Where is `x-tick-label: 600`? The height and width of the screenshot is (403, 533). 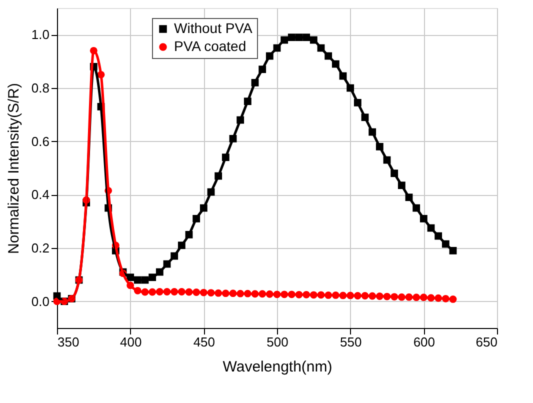 x-tick-label: 600 is located at coordinates (424, 342).